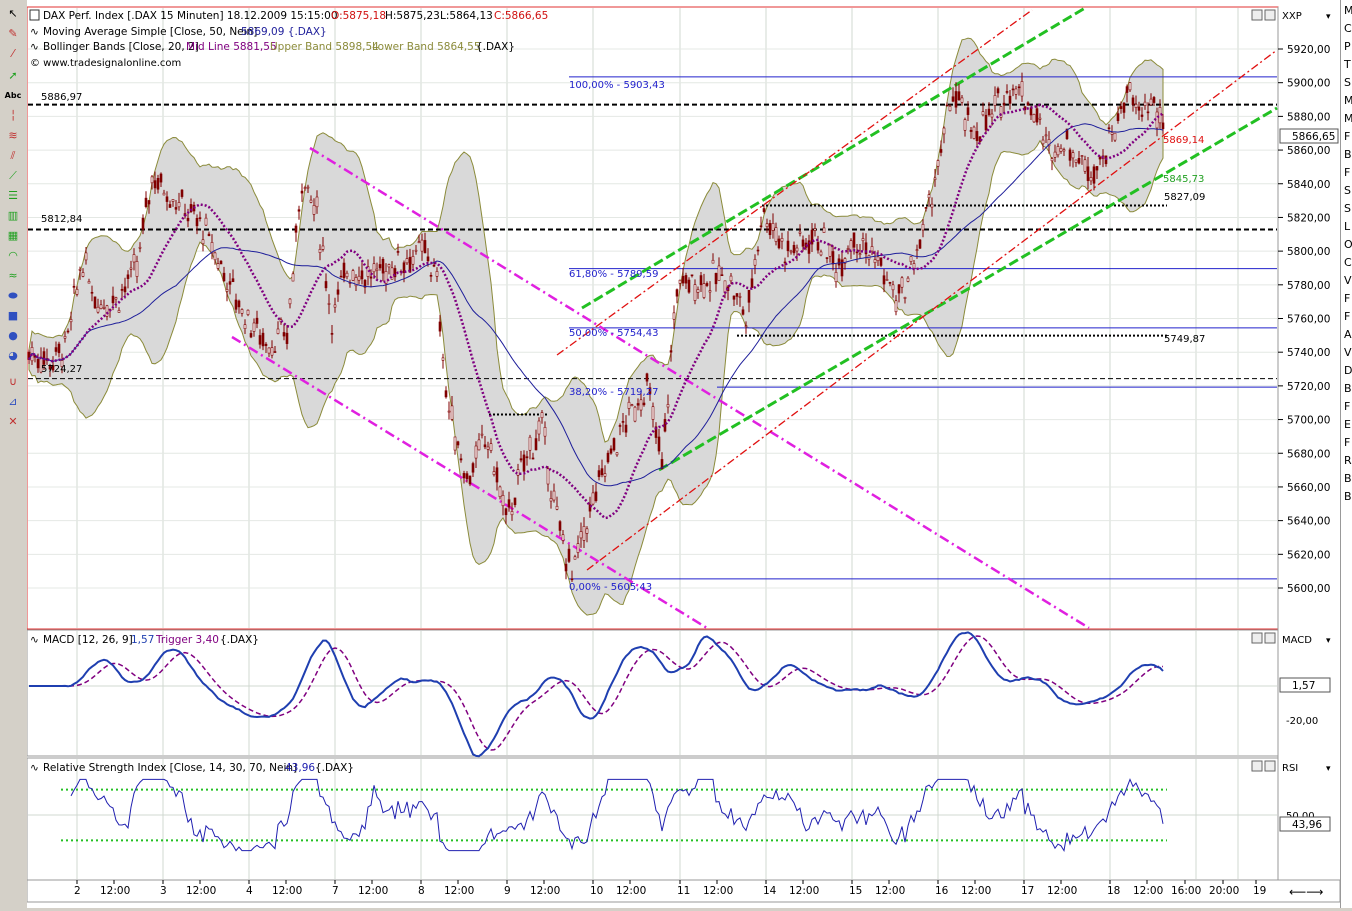  Describe the element at coordinates (13, 75) in the screenshot. I see `arrow-tool-icon: ➚` at that location.